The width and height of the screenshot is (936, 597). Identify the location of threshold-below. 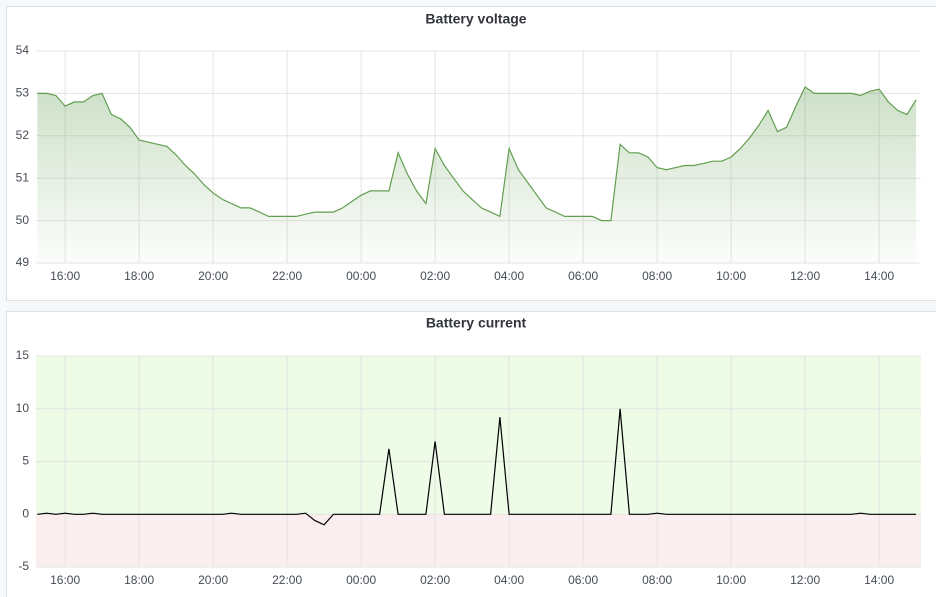
(478, 540).